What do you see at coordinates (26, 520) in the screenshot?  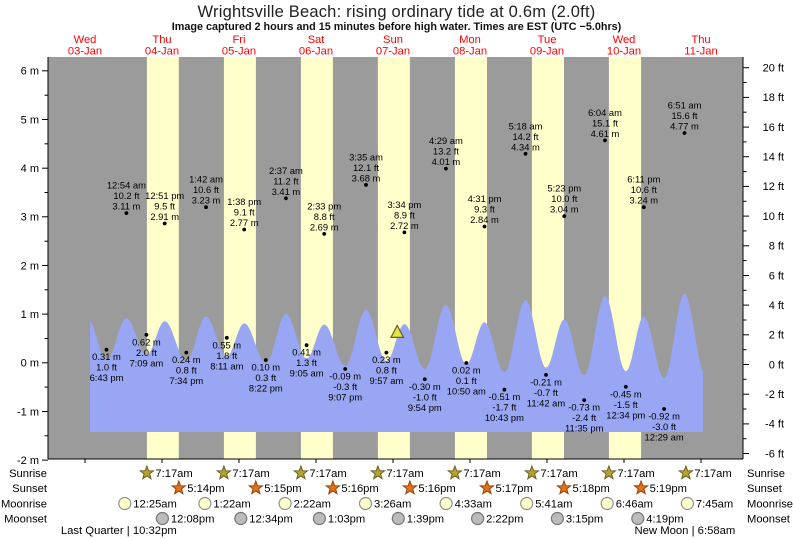 I see `almanac-row-label-left: Moonset` at bounding box center [26, 520].